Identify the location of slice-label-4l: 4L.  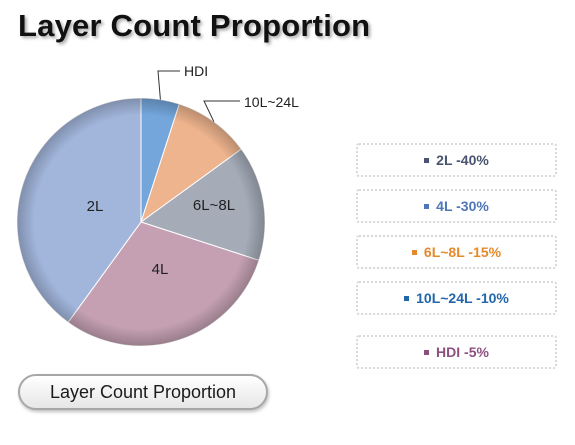
(160, 269).